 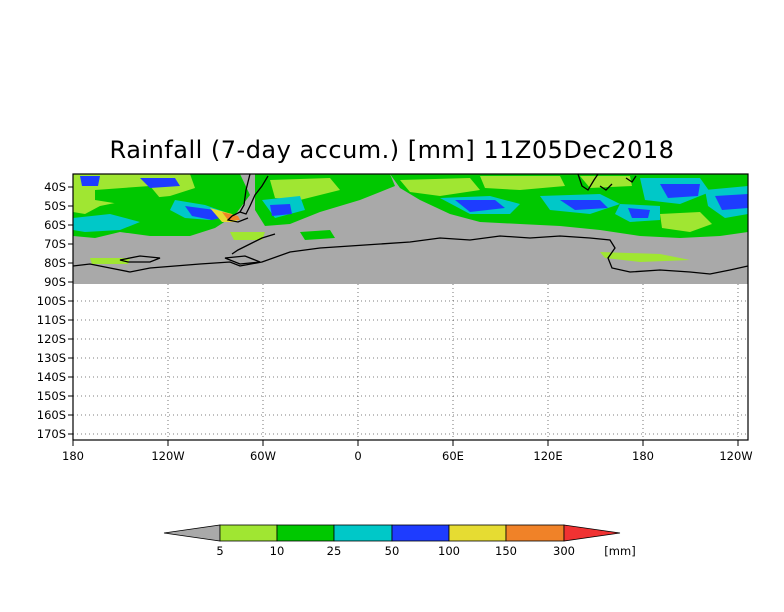 What do you see at coordinates (449, 551) in the screenshot?
I see `legend-label-100: 100` at bounding box center [449, 551].